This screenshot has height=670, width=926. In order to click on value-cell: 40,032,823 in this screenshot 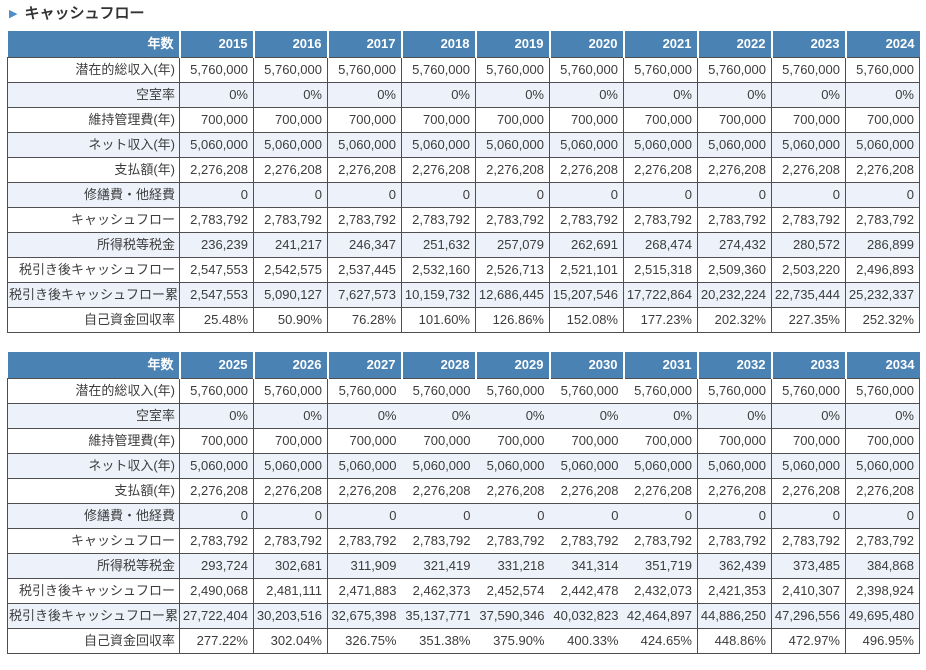, I will do `click(586, 616)`.